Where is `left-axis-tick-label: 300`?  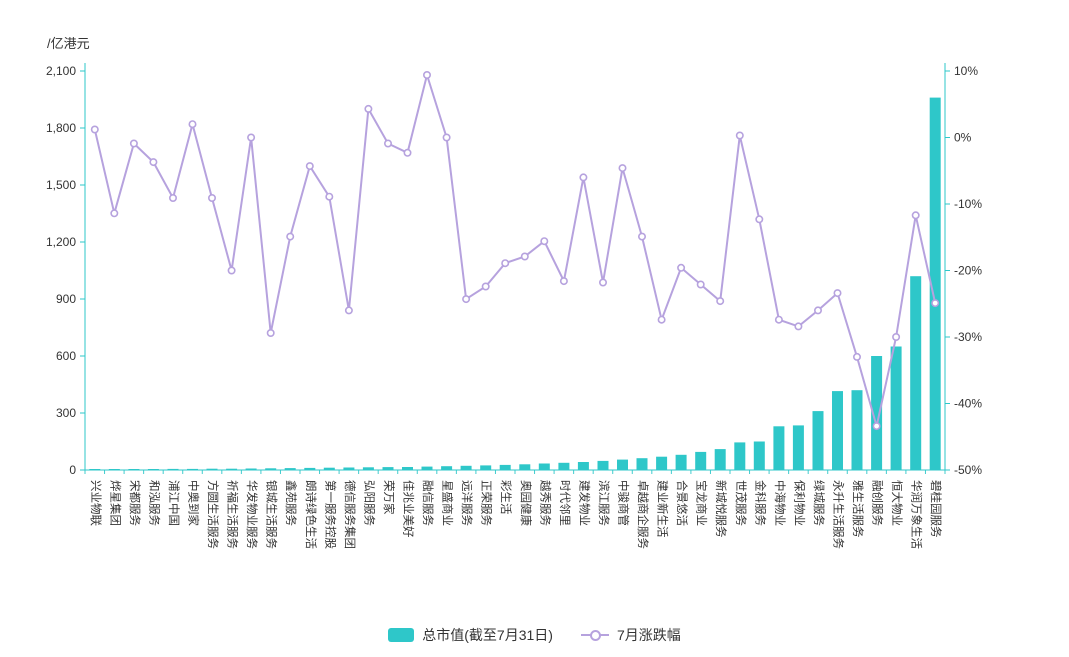 left-axis-tick-label: 300 is located at coordinates (66, 413).